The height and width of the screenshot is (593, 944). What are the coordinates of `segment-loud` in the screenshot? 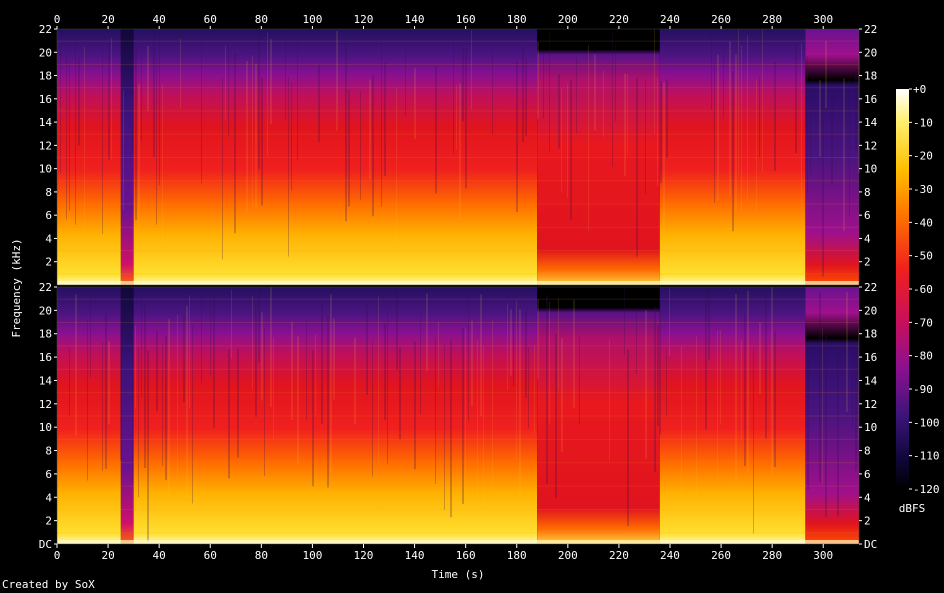 It's located at (732, 415).